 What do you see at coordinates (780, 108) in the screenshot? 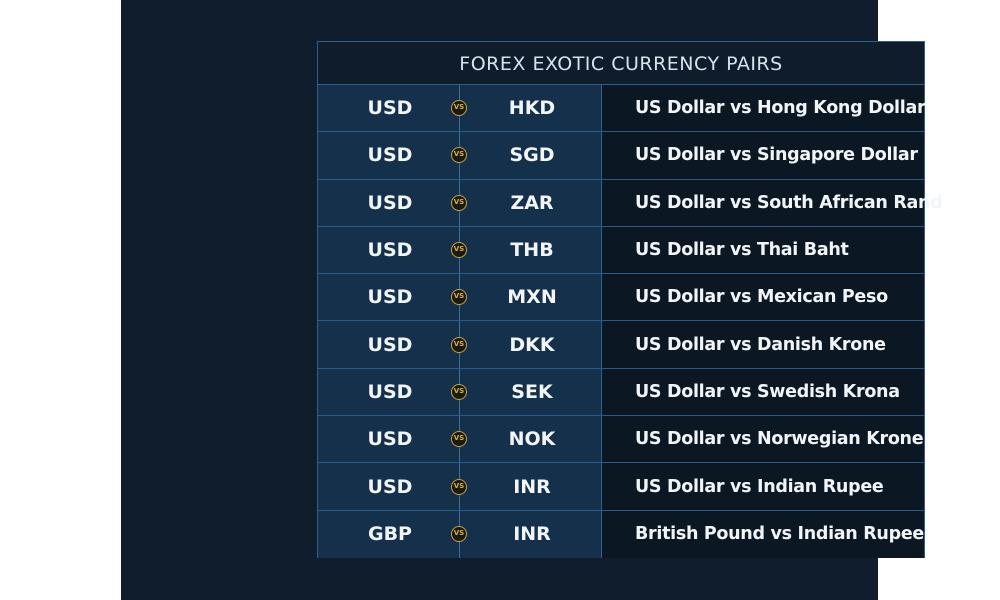
I see `pair-description: US Dollar vs Hong Kong Dollar` at bounding box center [780, 108].